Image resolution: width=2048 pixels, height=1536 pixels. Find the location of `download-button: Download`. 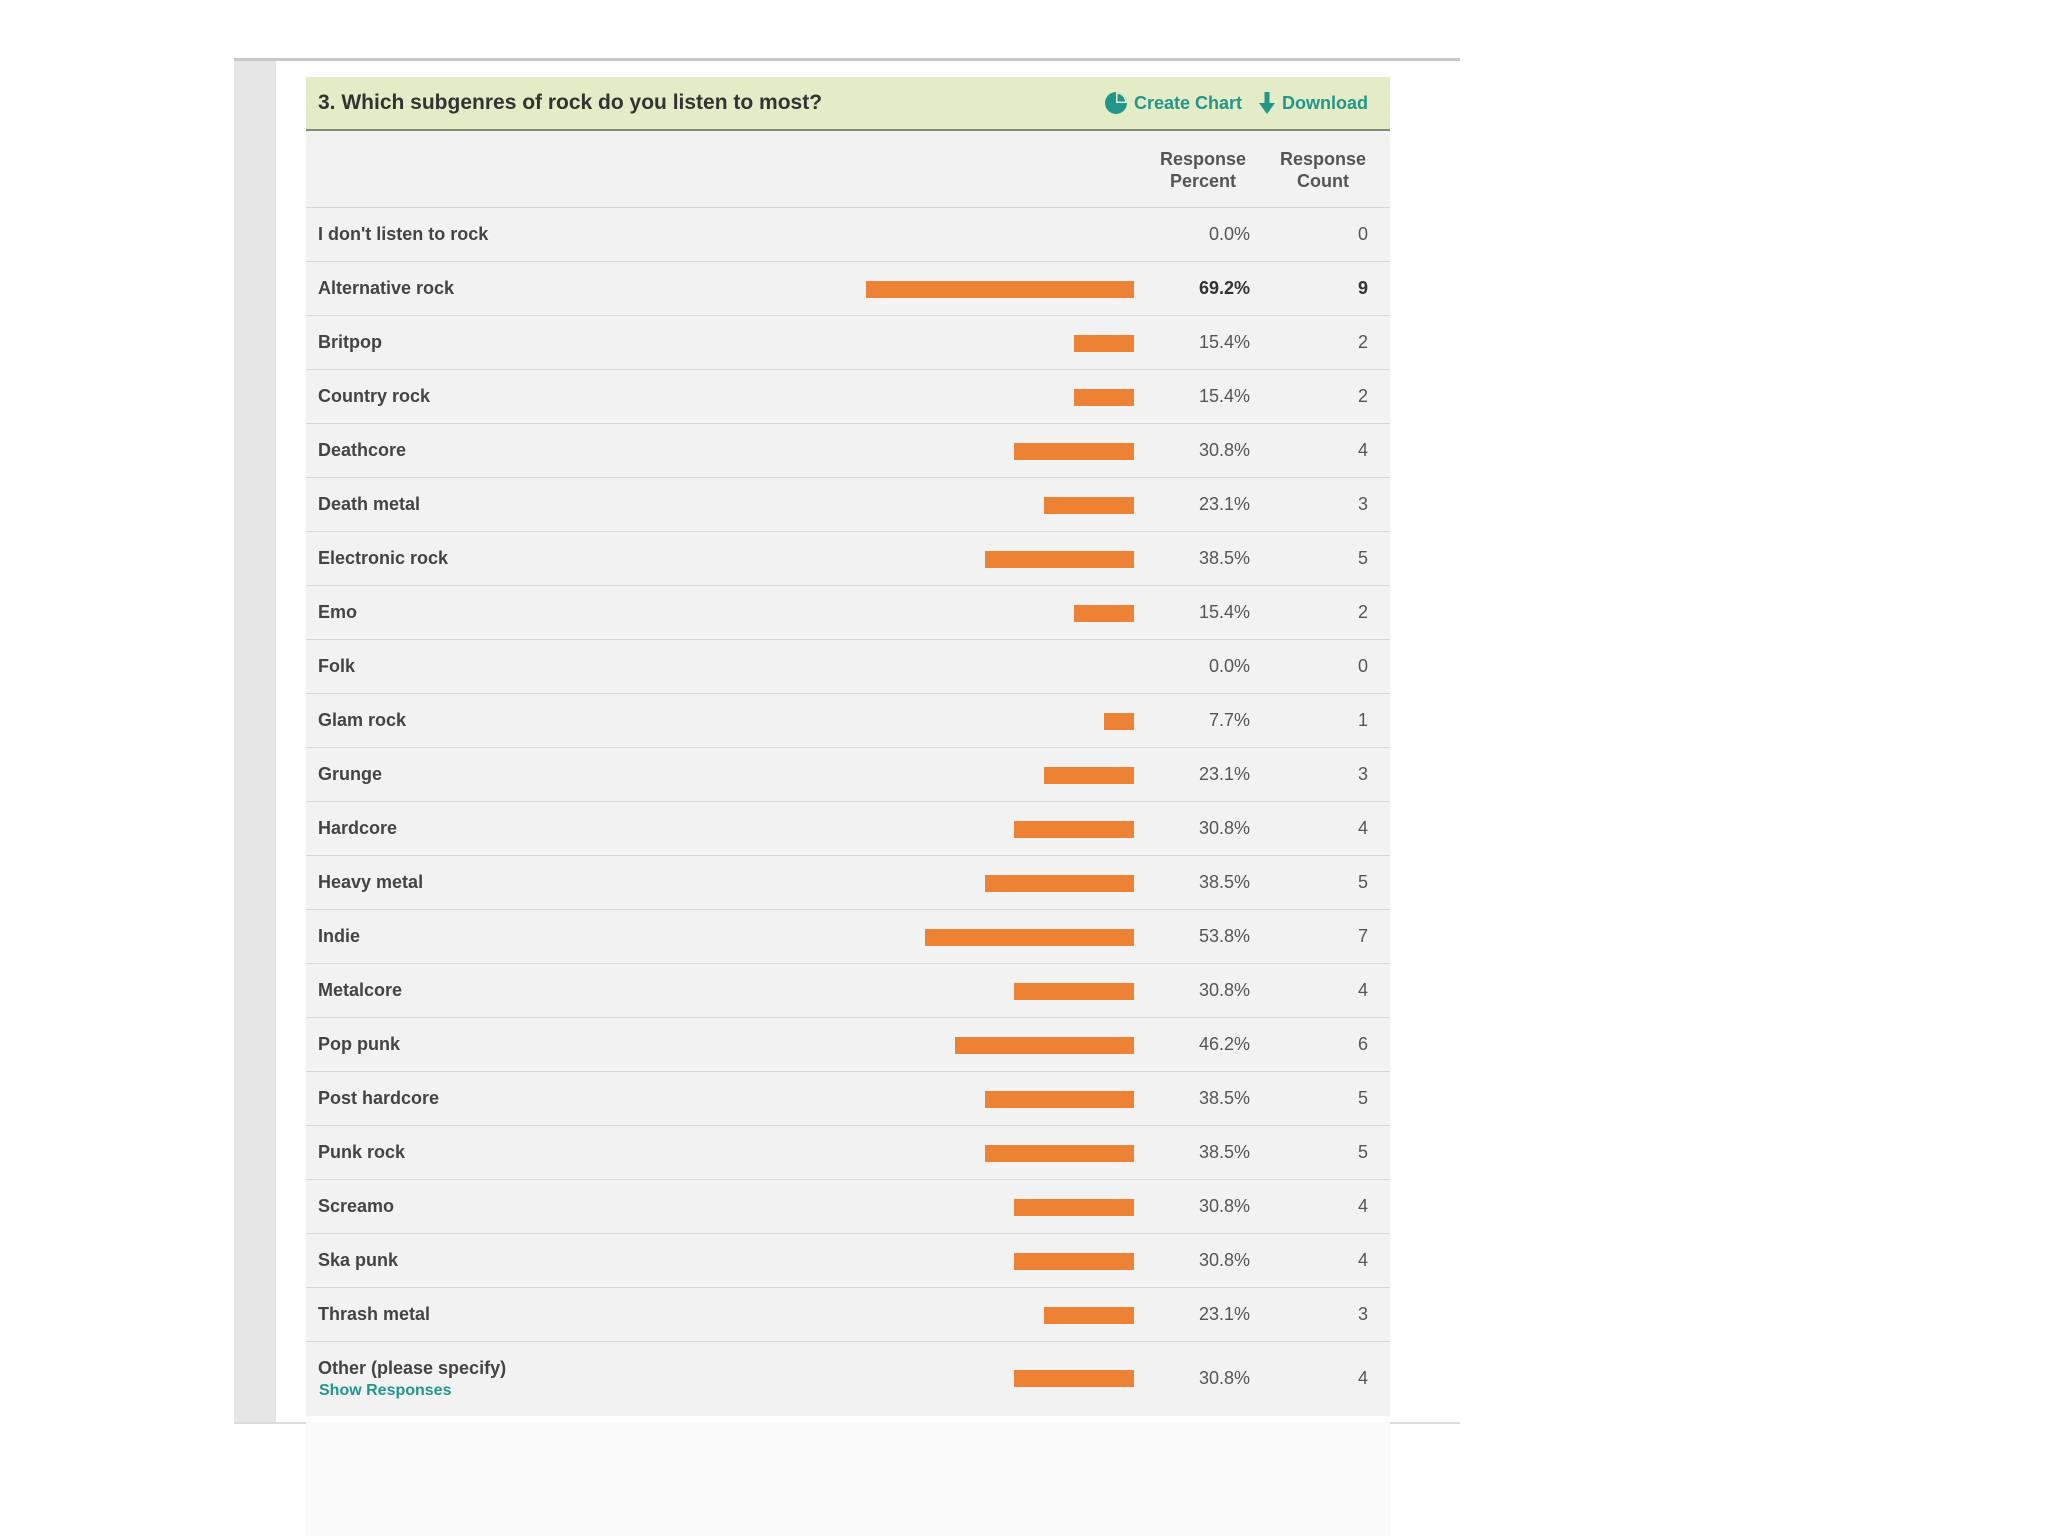

download-button: Download is located at coordinates (1313, 103).